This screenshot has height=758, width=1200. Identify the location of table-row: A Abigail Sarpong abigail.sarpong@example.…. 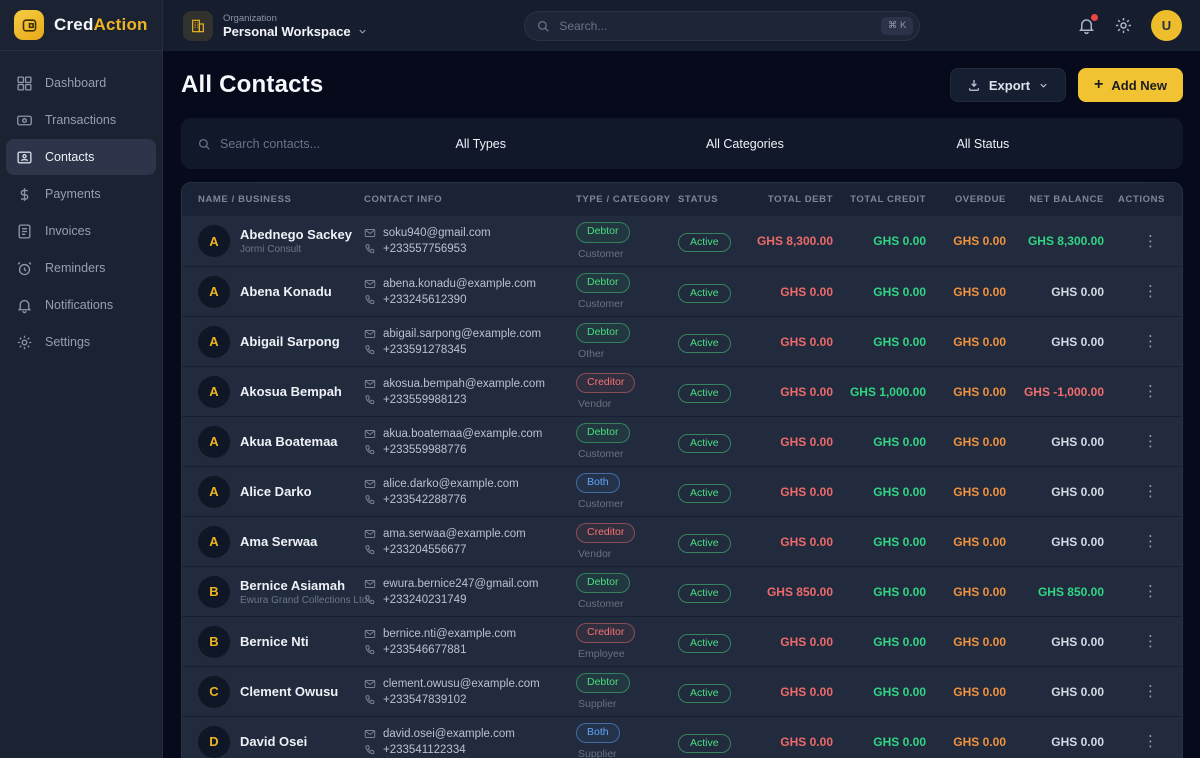
(682, 341).